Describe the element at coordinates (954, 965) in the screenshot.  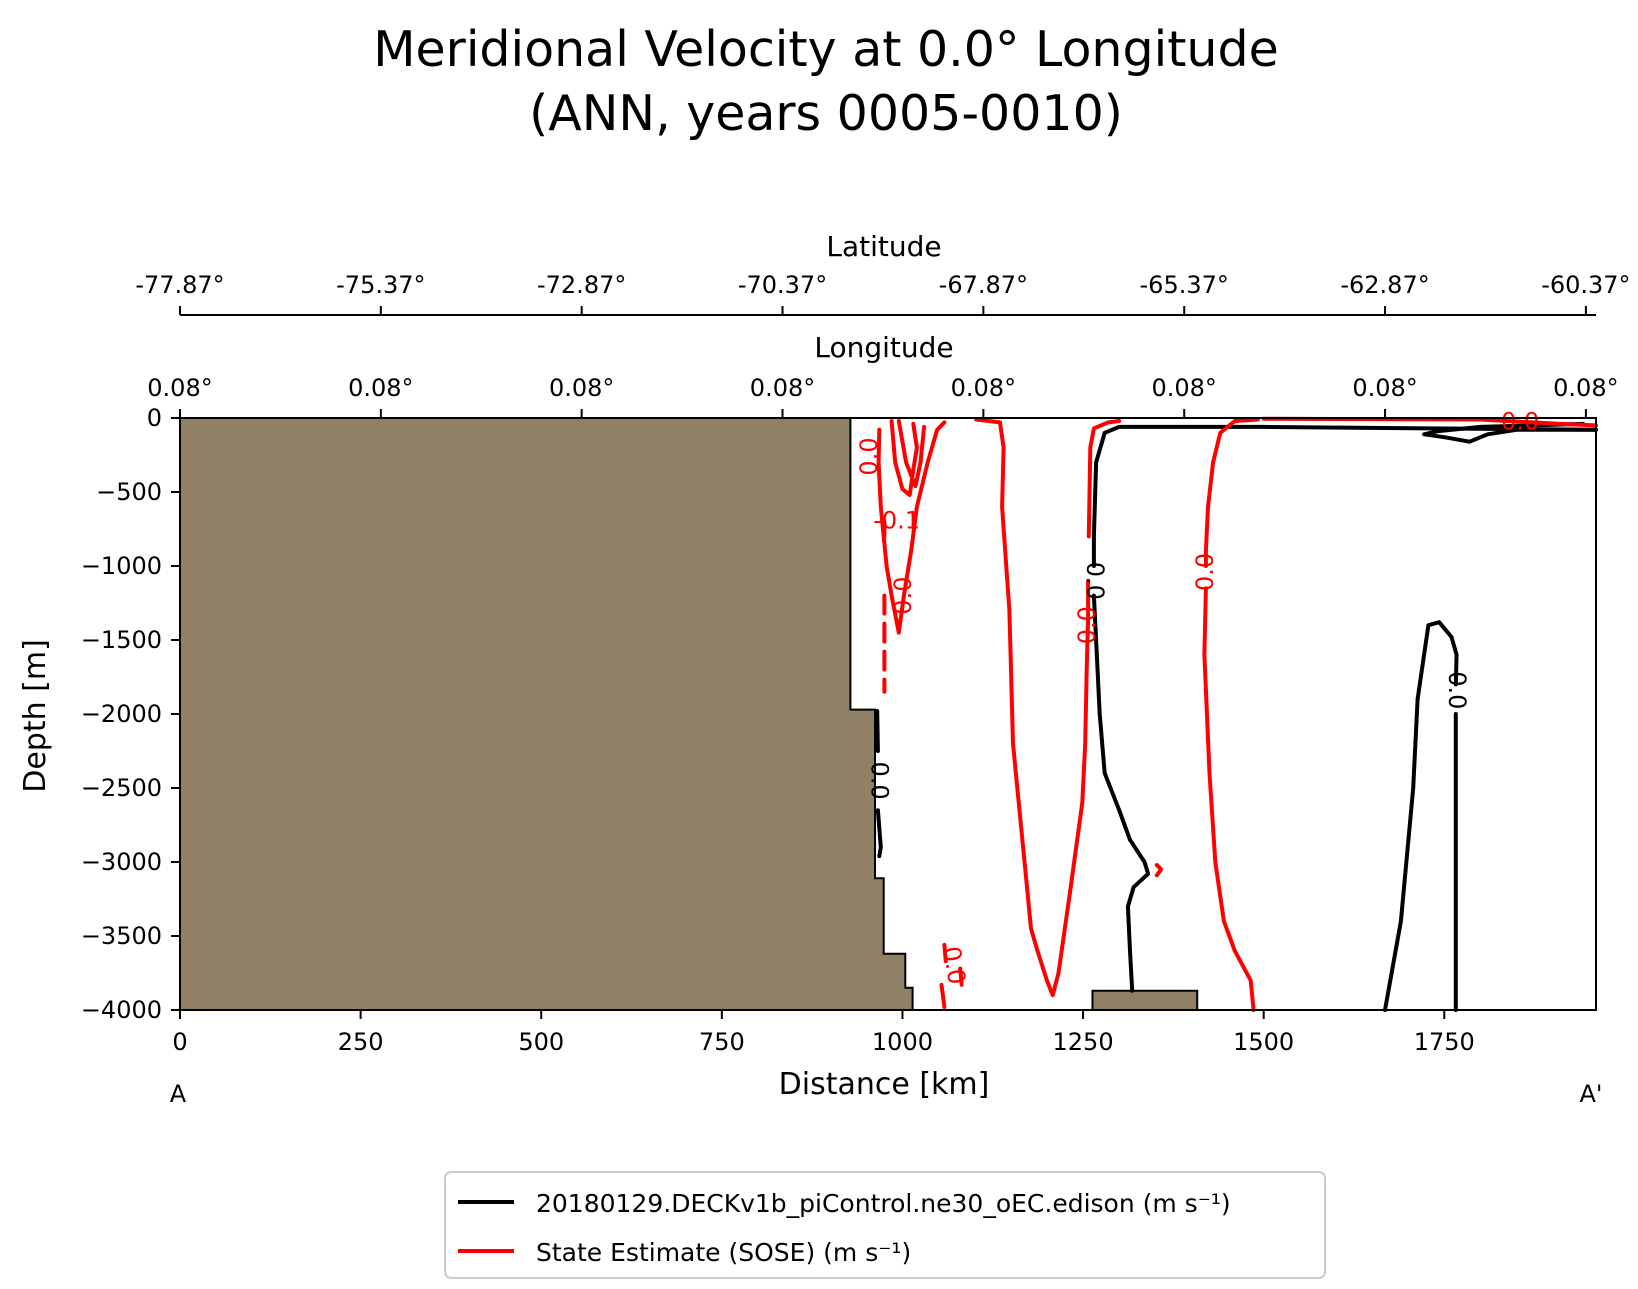
I see `contour-label-8: 0.0` at that location.